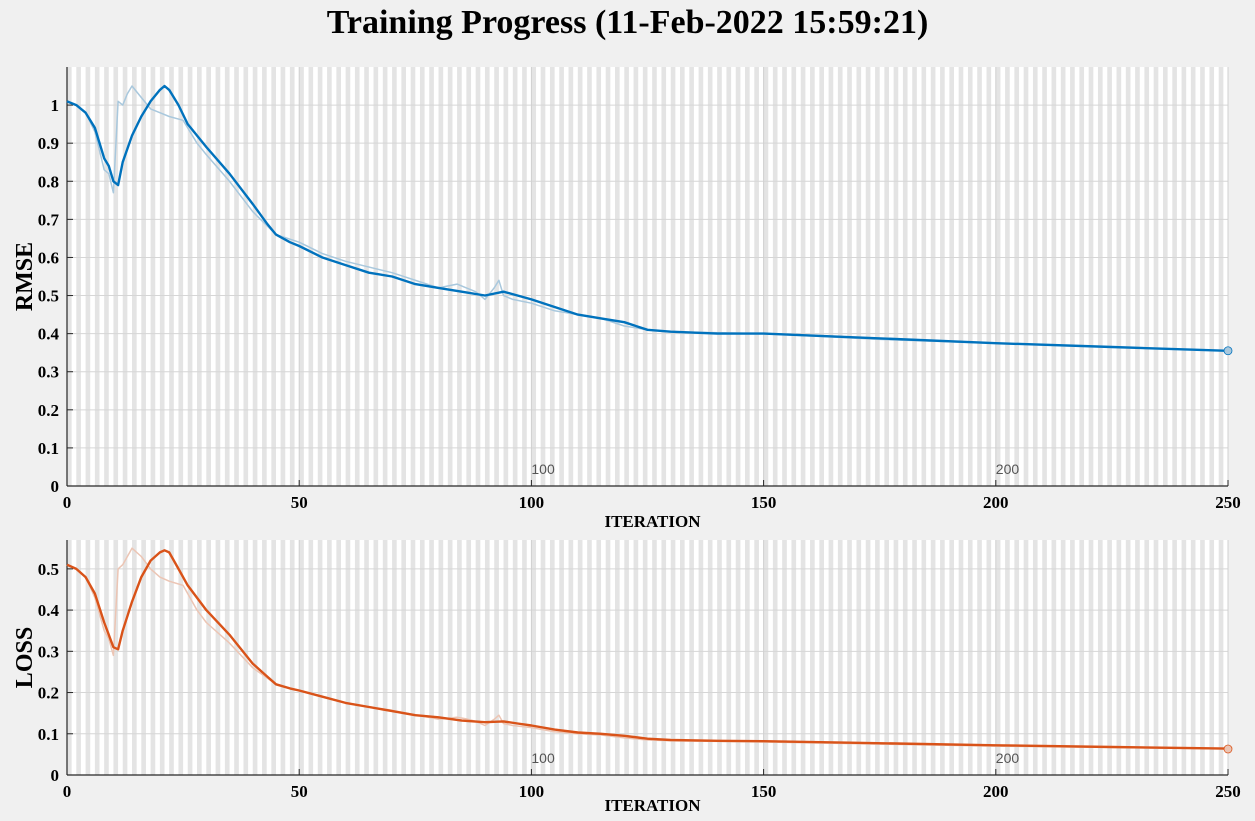  I want to click on rmse-x-tick-label: 150, so click(764, 502).